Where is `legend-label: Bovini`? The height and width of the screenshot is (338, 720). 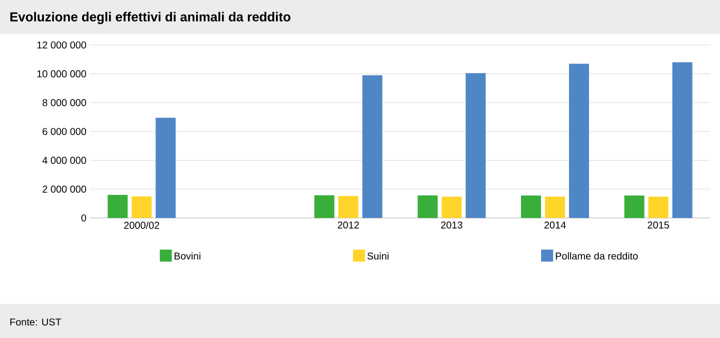
legend-label: Bovini is located at coordinates (187, 256).